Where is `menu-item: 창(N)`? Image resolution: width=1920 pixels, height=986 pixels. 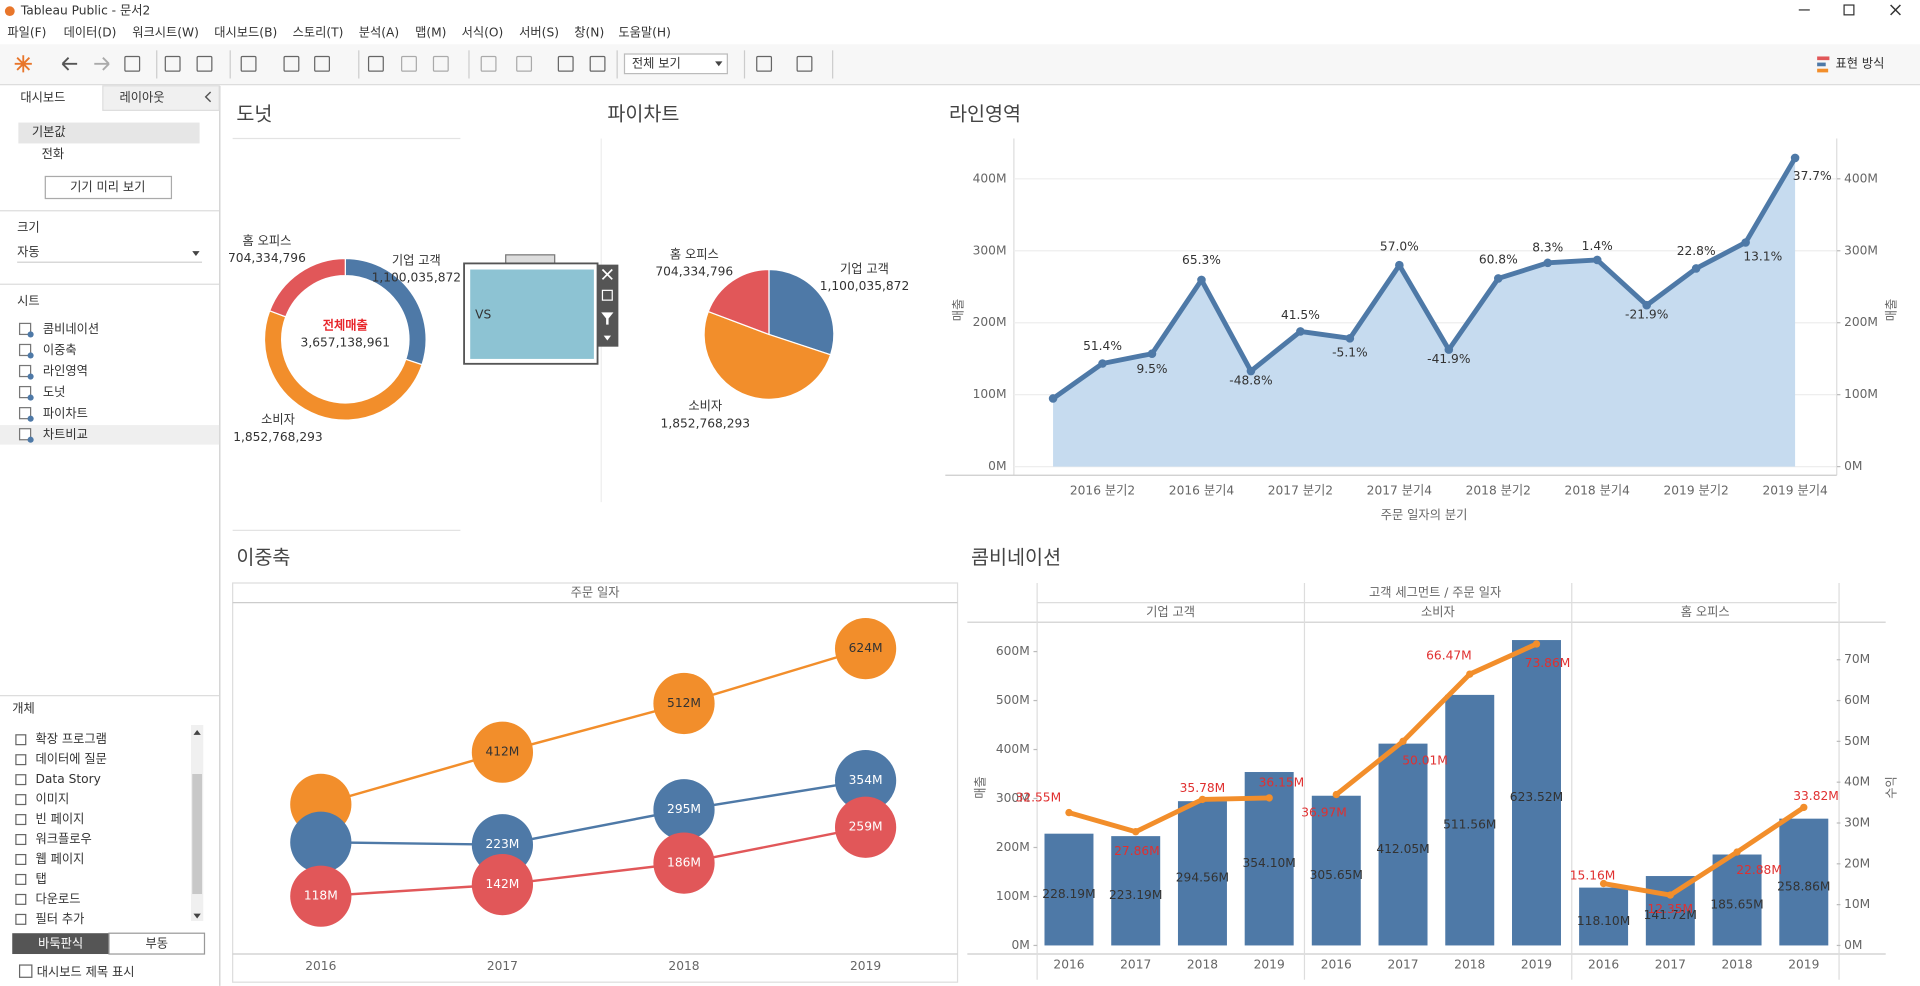
menu-item: 창(N) is located at coordinates (589, 33).